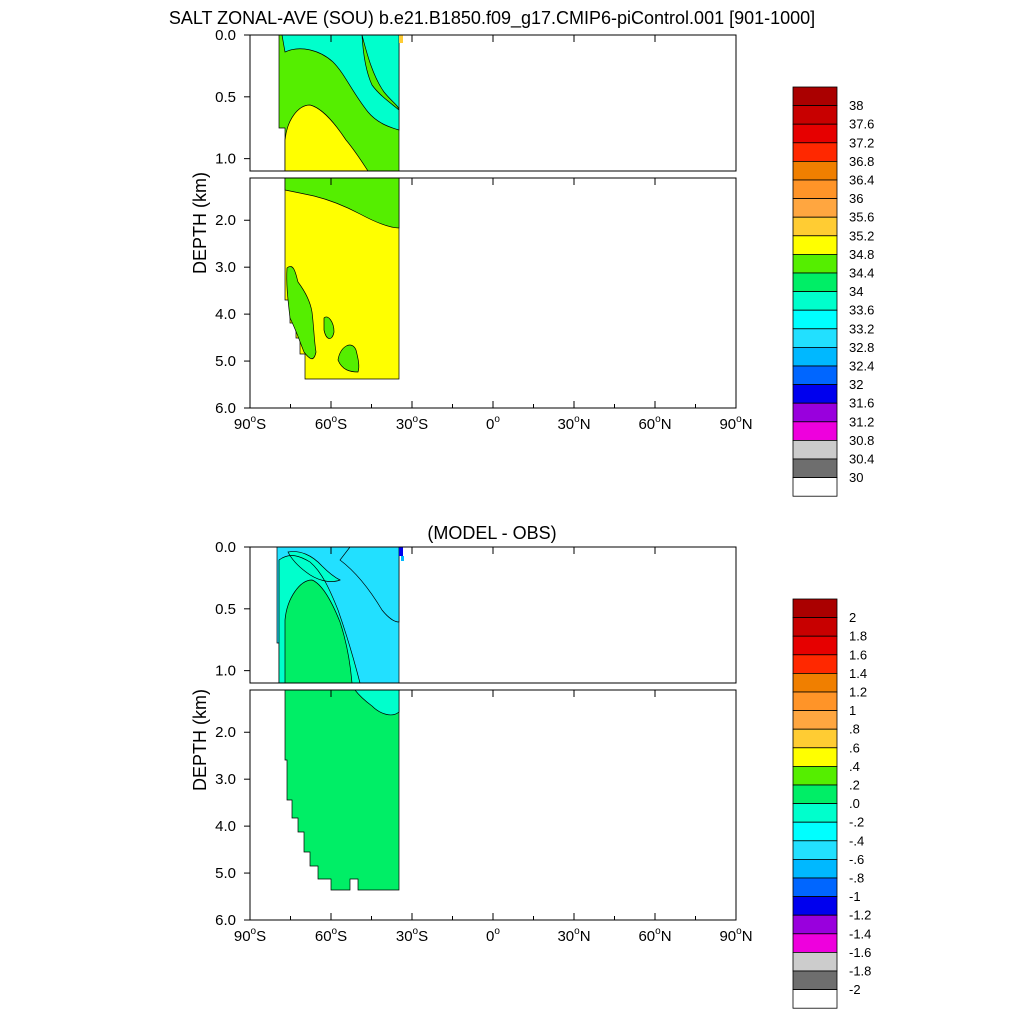  What do you see at coordinates (856, 198) in the screenshot?
I see `colorbar-label: 36` at bounding box center [856, 198].